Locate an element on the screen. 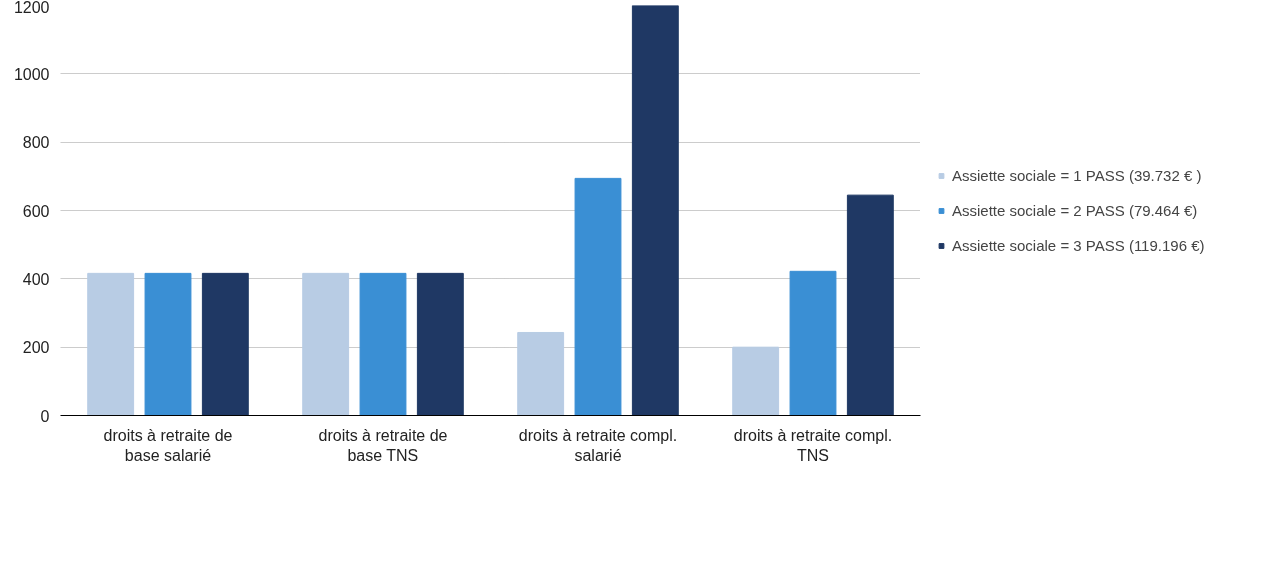 This screenshot has width=1279, height=579. y-tick-label: 600 is located at coordinates (36, 211).